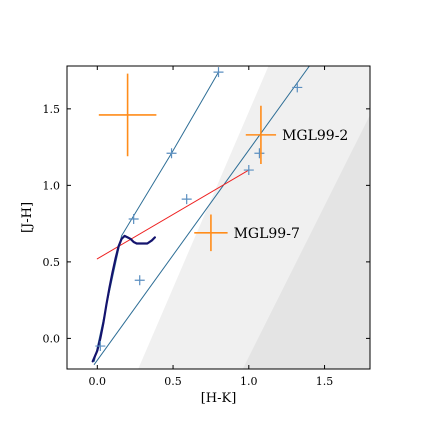 Image resolution: width=436 pixels, height=436 pixels. I want to click on source-label-mgl99-7: MGL99-7, so click(267, 234).